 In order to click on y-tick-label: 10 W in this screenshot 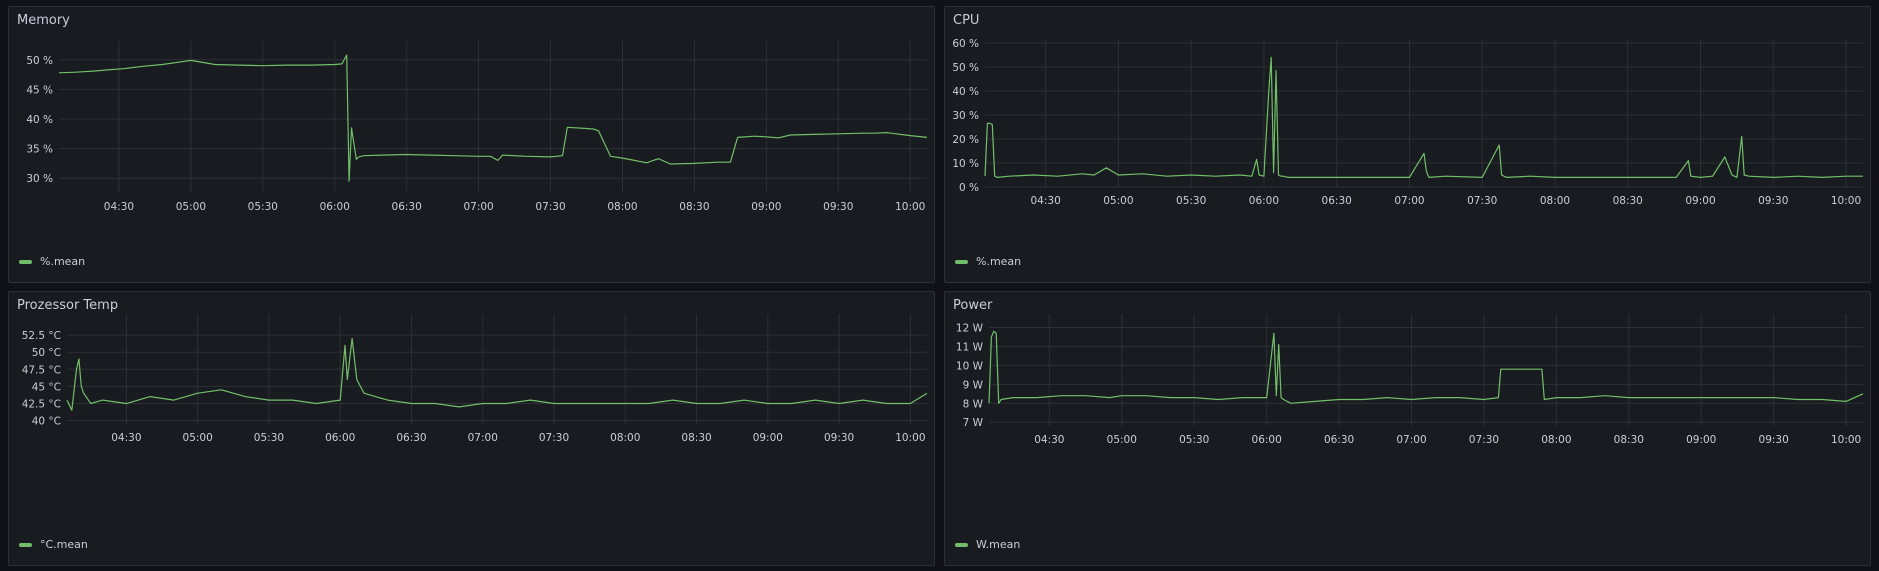, I will do `click(970, 366)`.